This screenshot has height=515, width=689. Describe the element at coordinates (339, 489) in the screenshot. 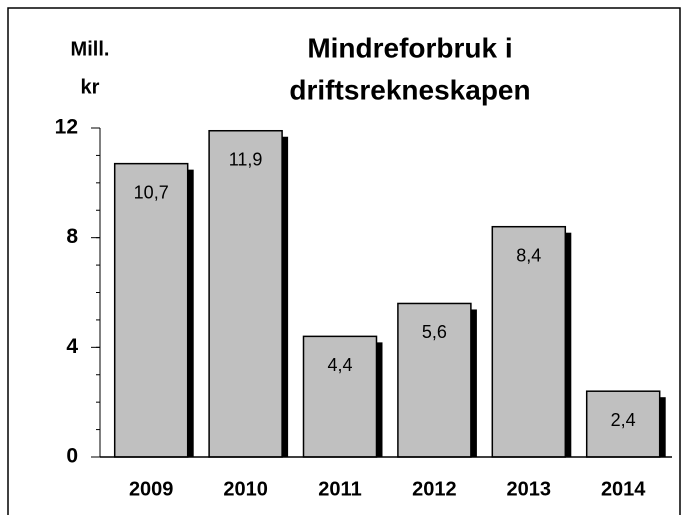

I see `x-tick-label: 2011` at that location.